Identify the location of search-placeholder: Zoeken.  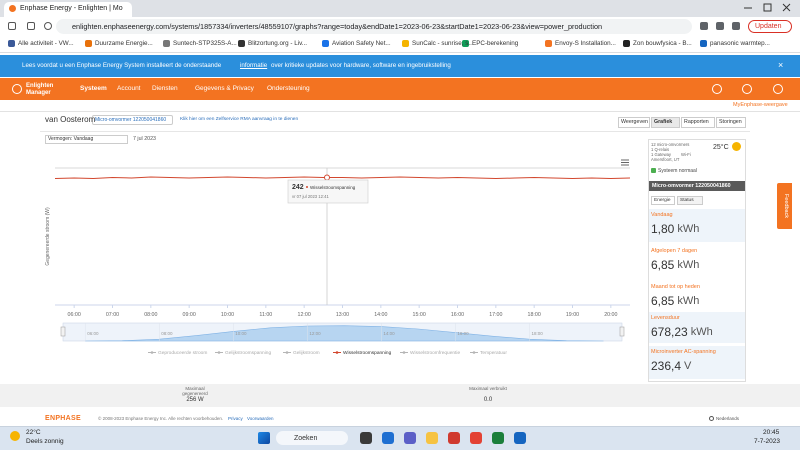
(306, 438).